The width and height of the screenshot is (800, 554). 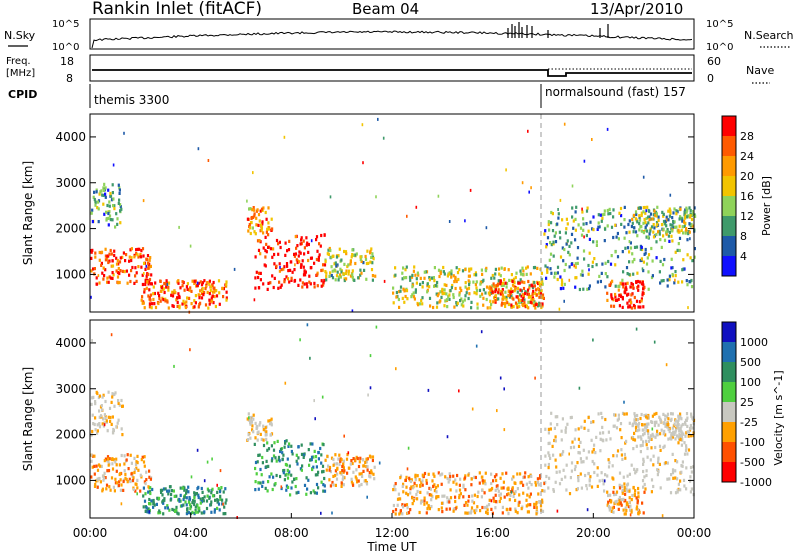 What do you see at coordinates (729, 246) in the screenshot?
I see `colorbar-swatch` at bounding box center [729, 246].